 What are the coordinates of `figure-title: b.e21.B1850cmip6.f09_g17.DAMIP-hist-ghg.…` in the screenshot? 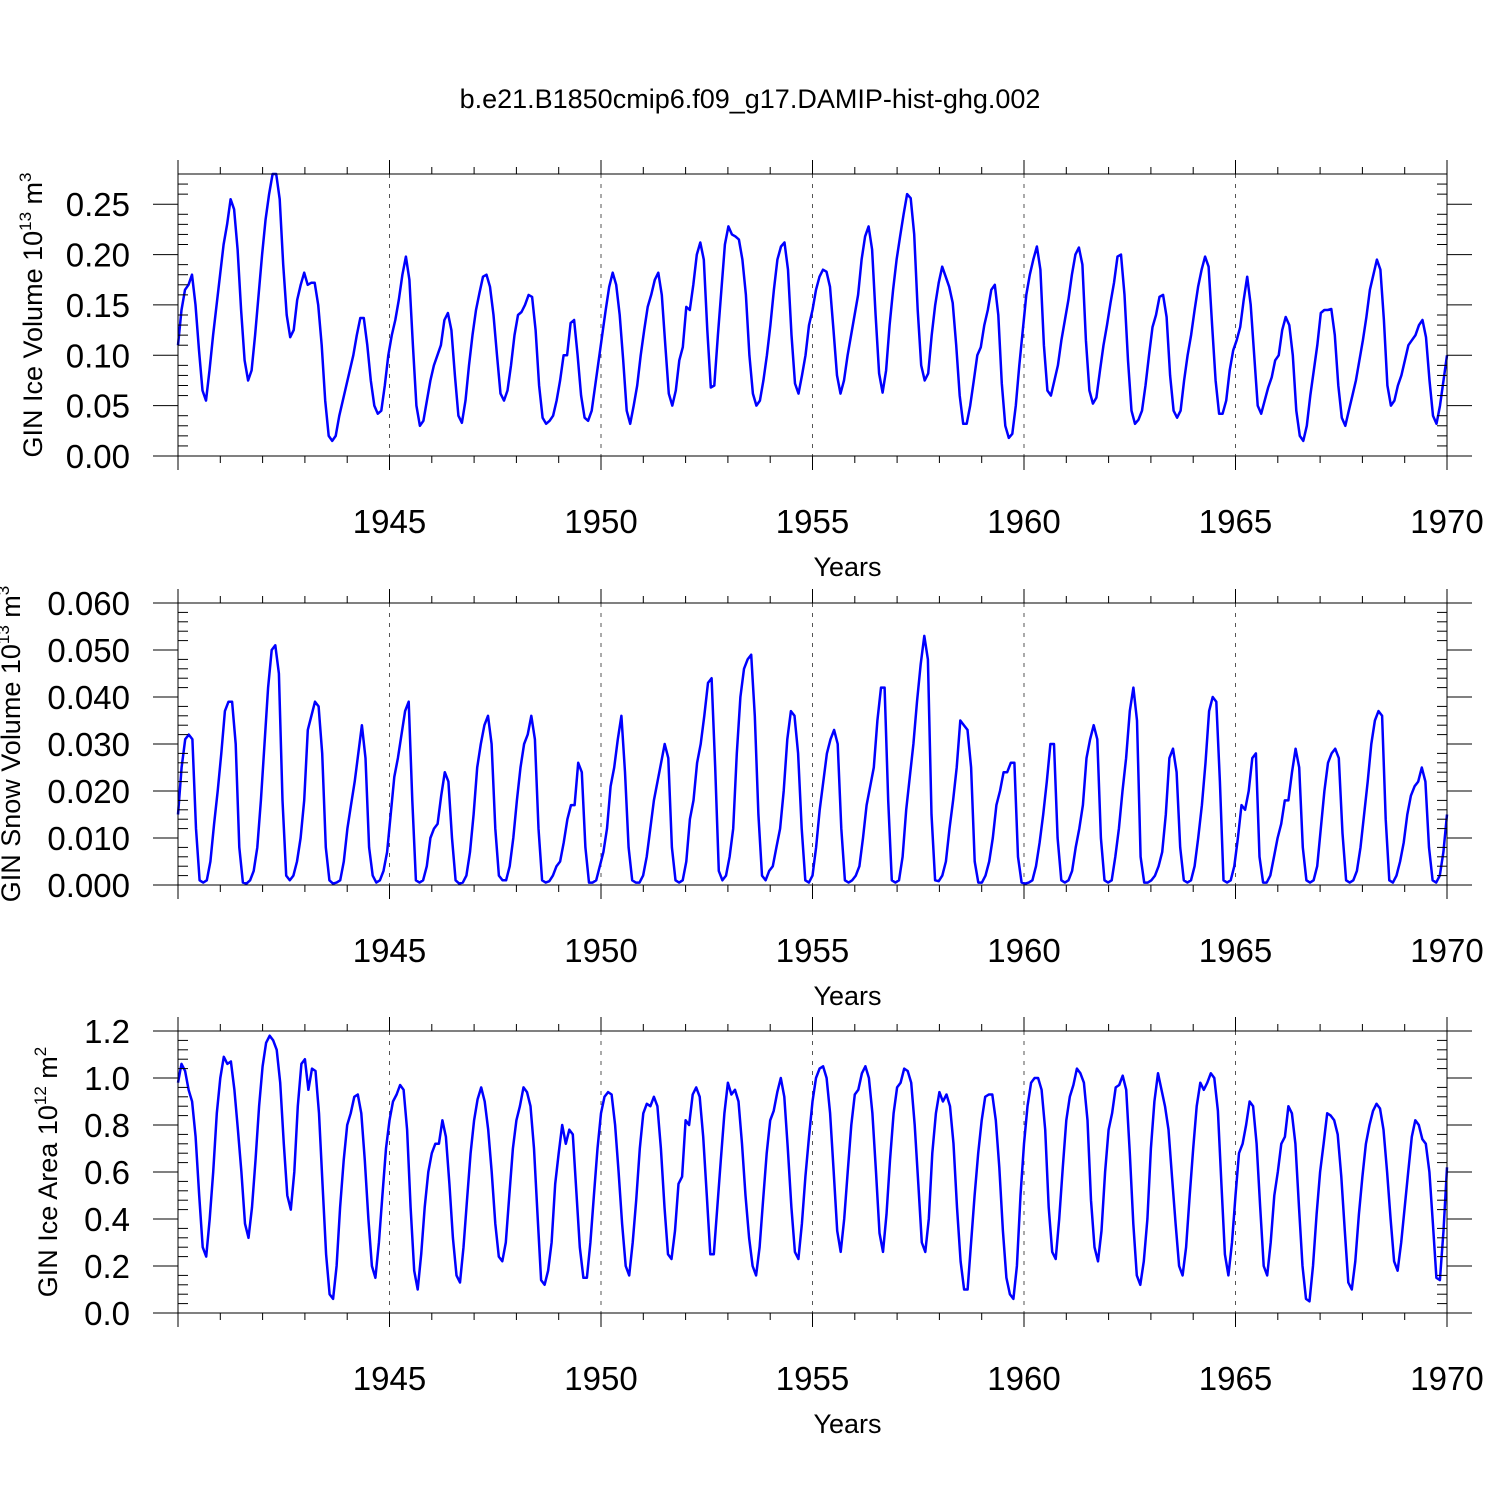 It's located at (750, 99).